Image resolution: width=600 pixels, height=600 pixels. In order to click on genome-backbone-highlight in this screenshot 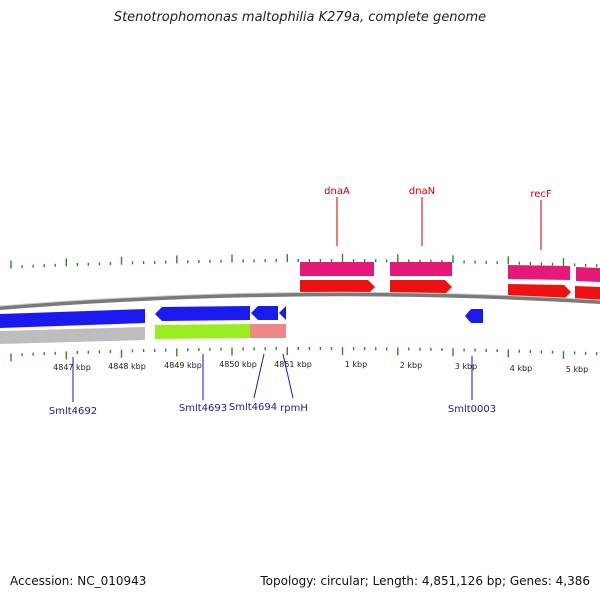, I will do `click(300, 299)`.